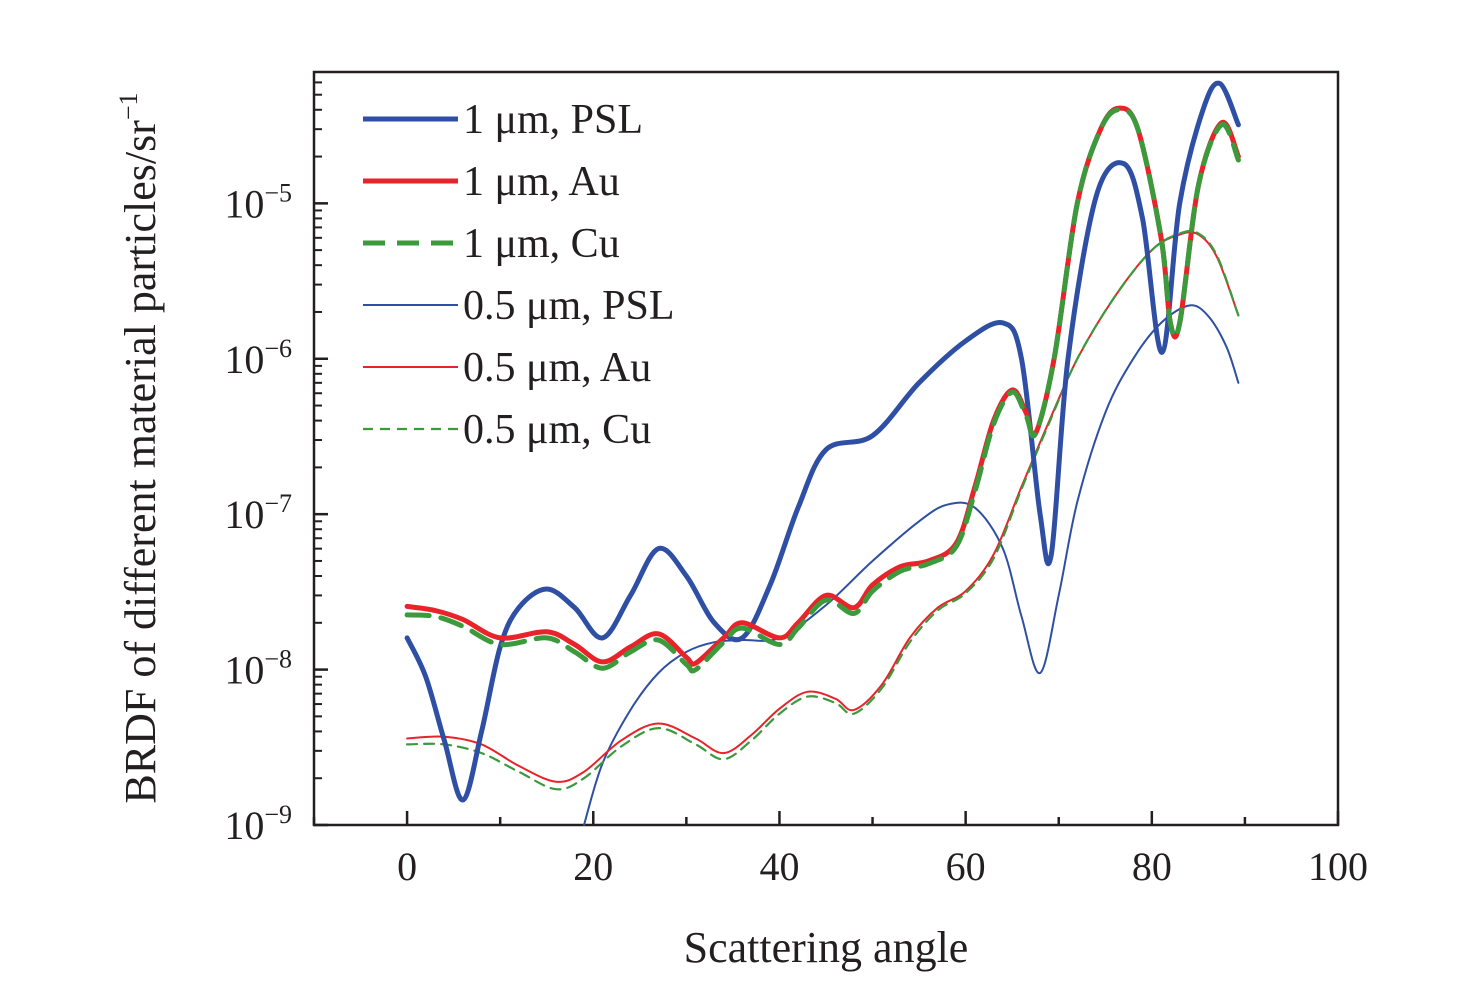 The width and height of the screenshot is (1476, 981). Describe the element at coordinates (553, 120) in the screenshot. I see `legend-label: 1 μm, PSL` at that location.